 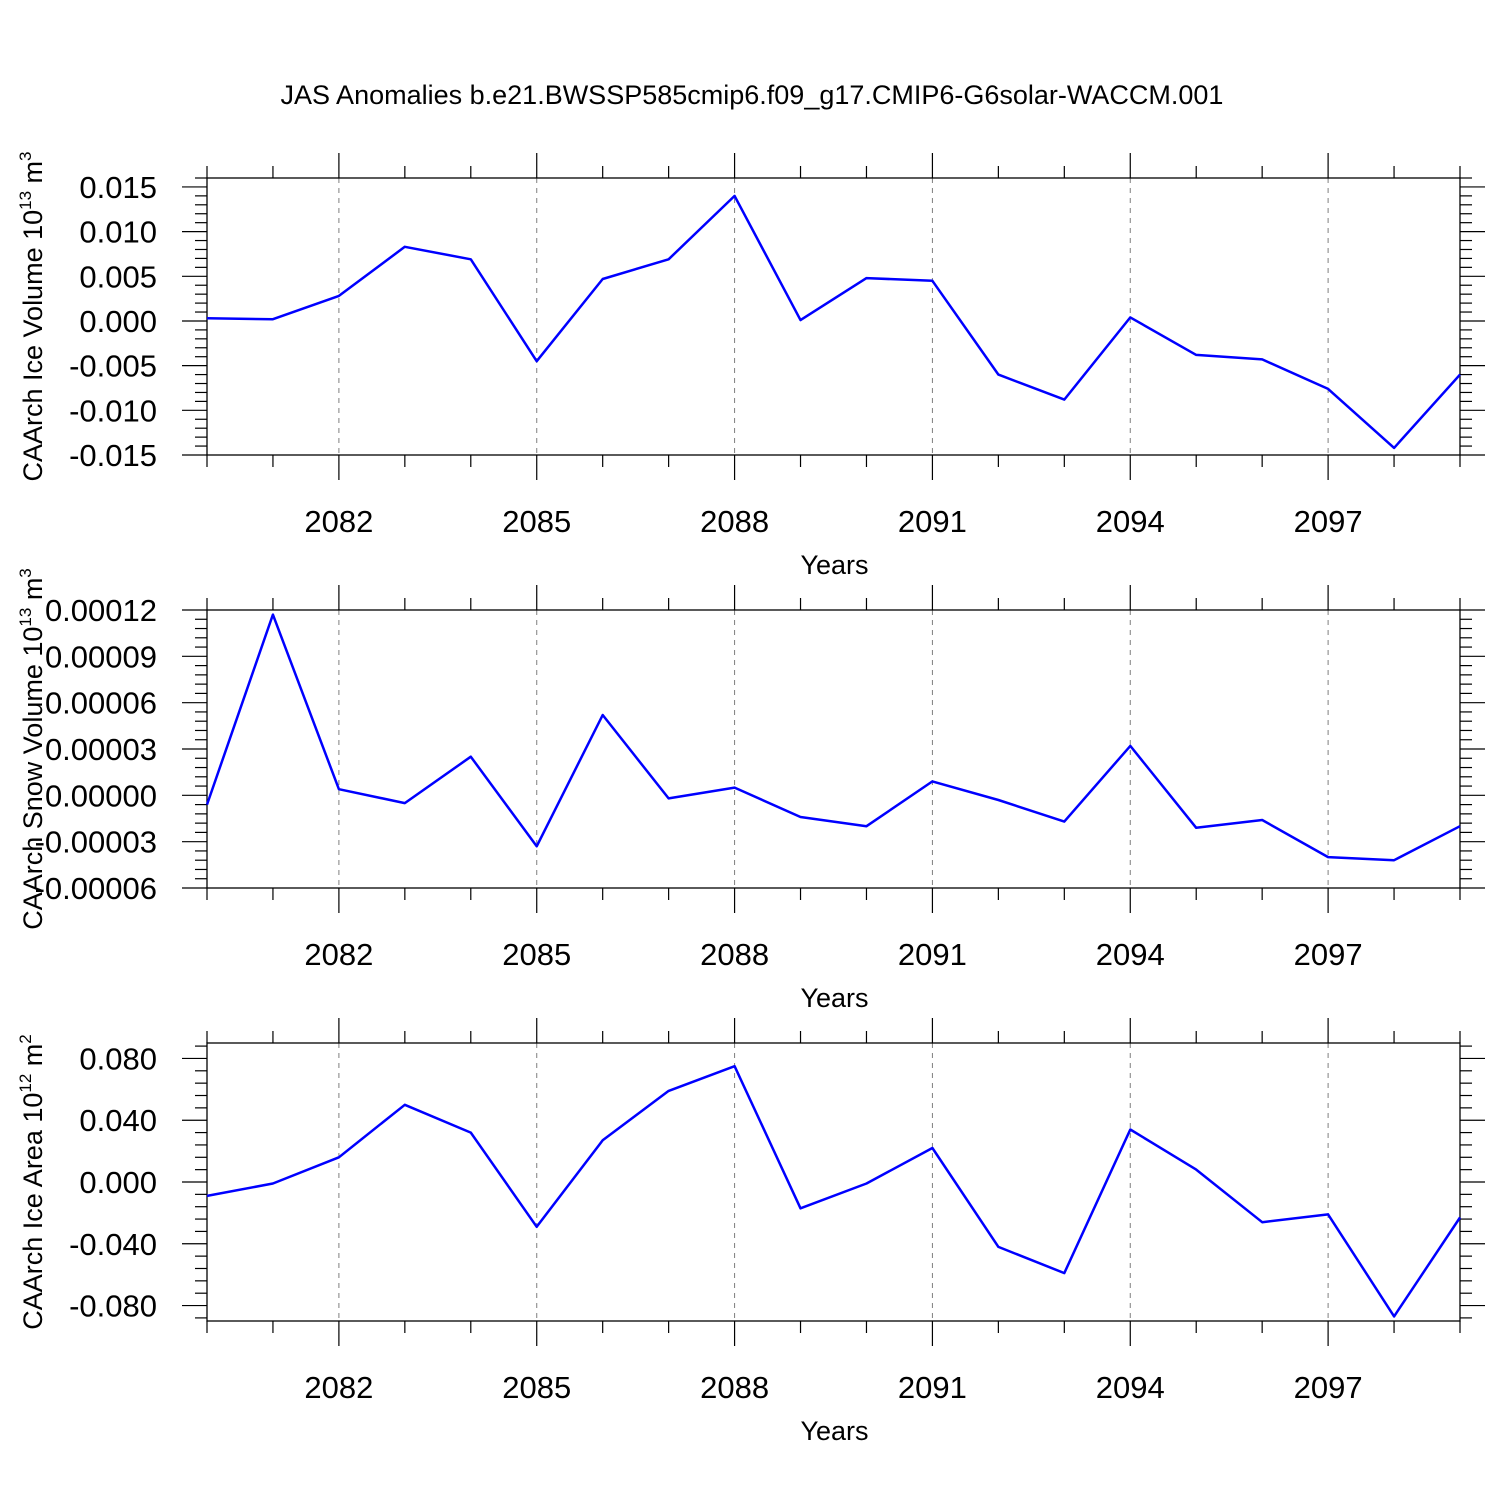 What do you see at coordinates (101, 703) in the screenshot?
I see `y-tick-label: 0.00006` at bounding box center [101, 703].